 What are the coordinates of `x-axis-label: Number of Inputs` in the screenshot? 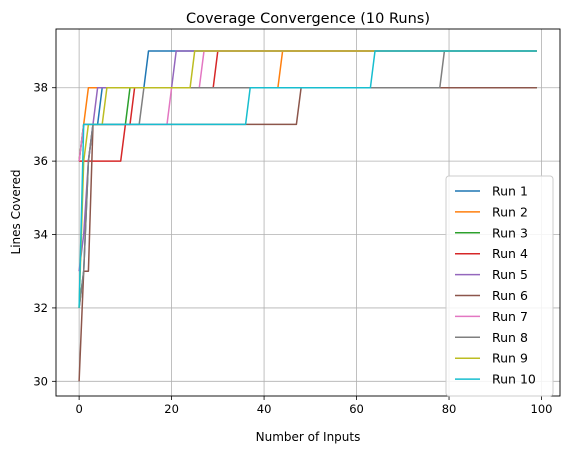 It's located at (308, 437).